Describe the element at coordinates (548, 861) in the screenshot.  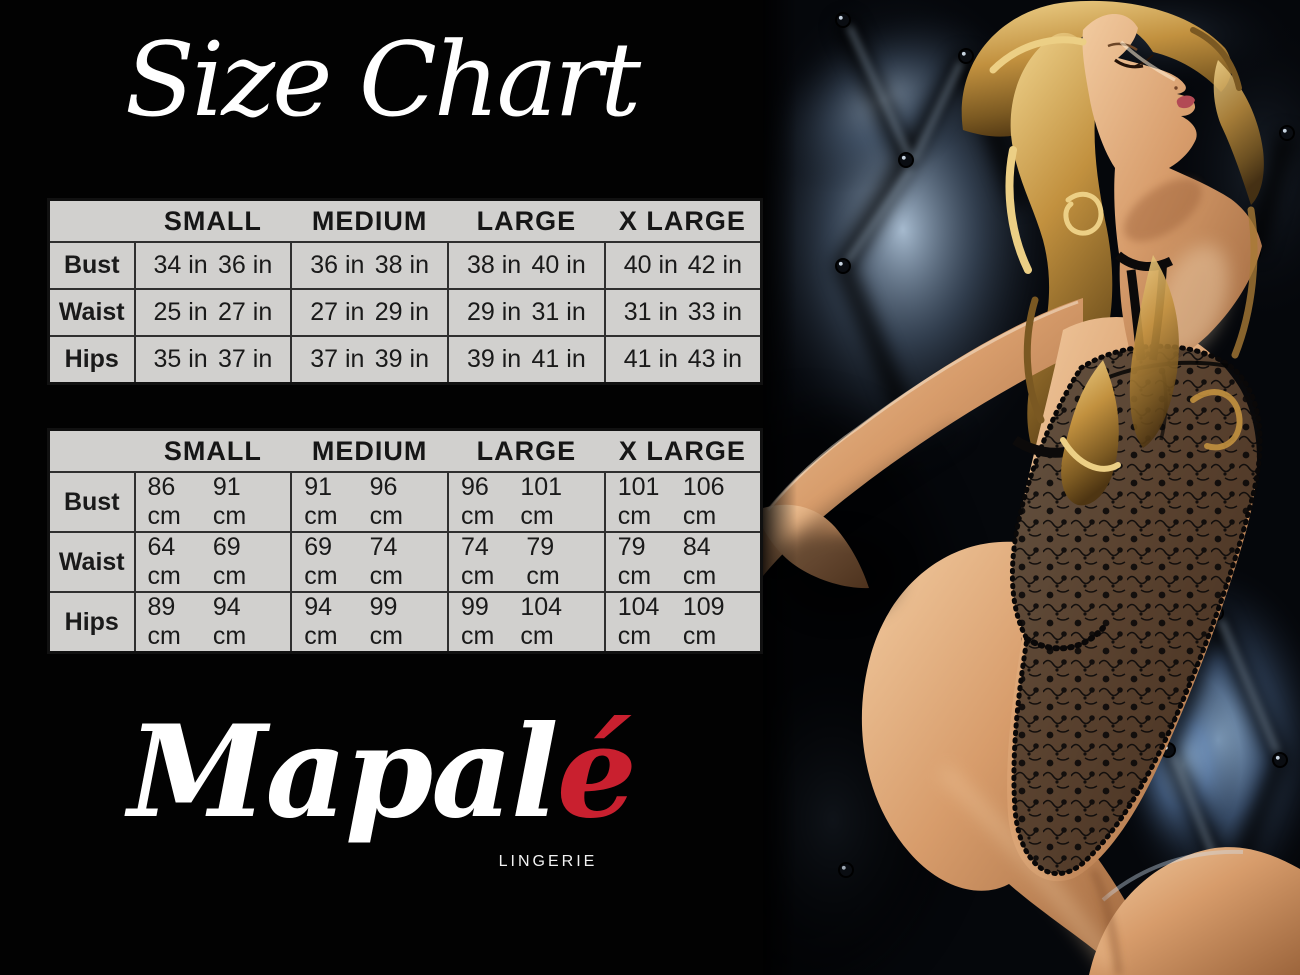
I see `brand-tagline: LINGERIE` at that location.